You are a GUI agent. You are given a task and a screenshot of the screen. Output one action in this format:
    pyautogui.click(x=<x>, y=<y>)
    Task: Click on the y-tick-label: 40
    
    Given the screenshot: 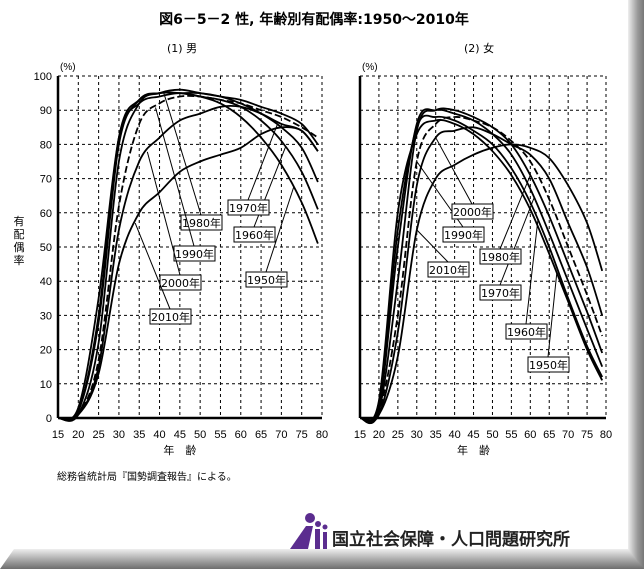 What is the action you would take?
    pyautogui.click(x=46, y=282)
    